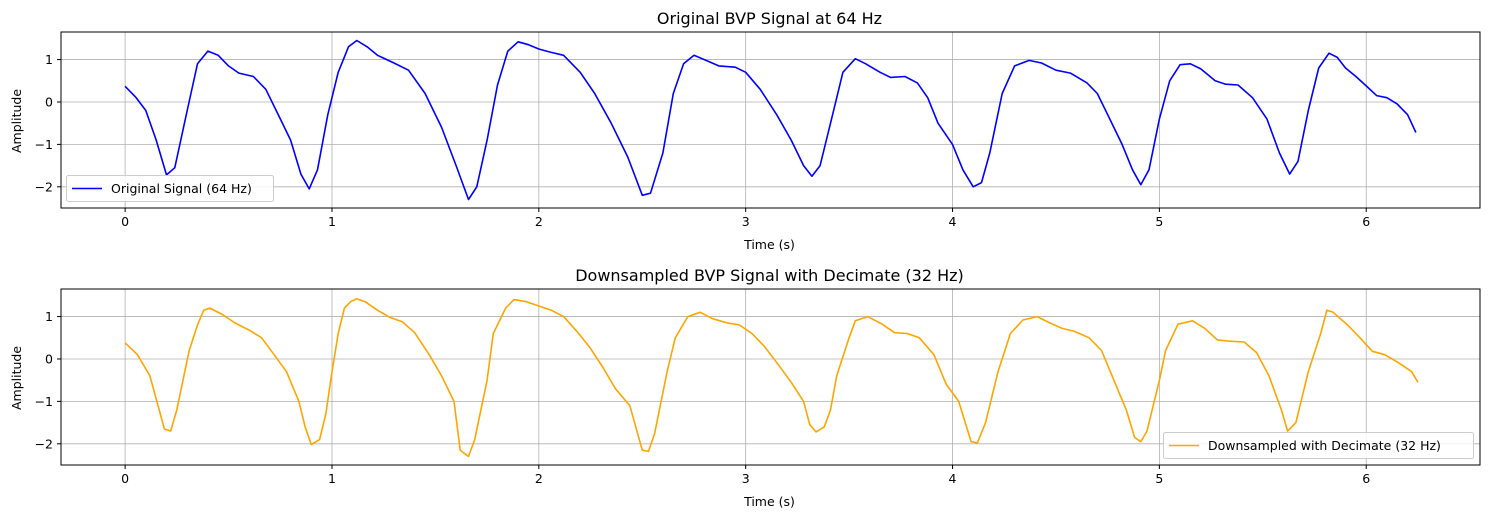  I want to click on legend: Downsampled with Decimate (32 Hz), so click(1318, 445).